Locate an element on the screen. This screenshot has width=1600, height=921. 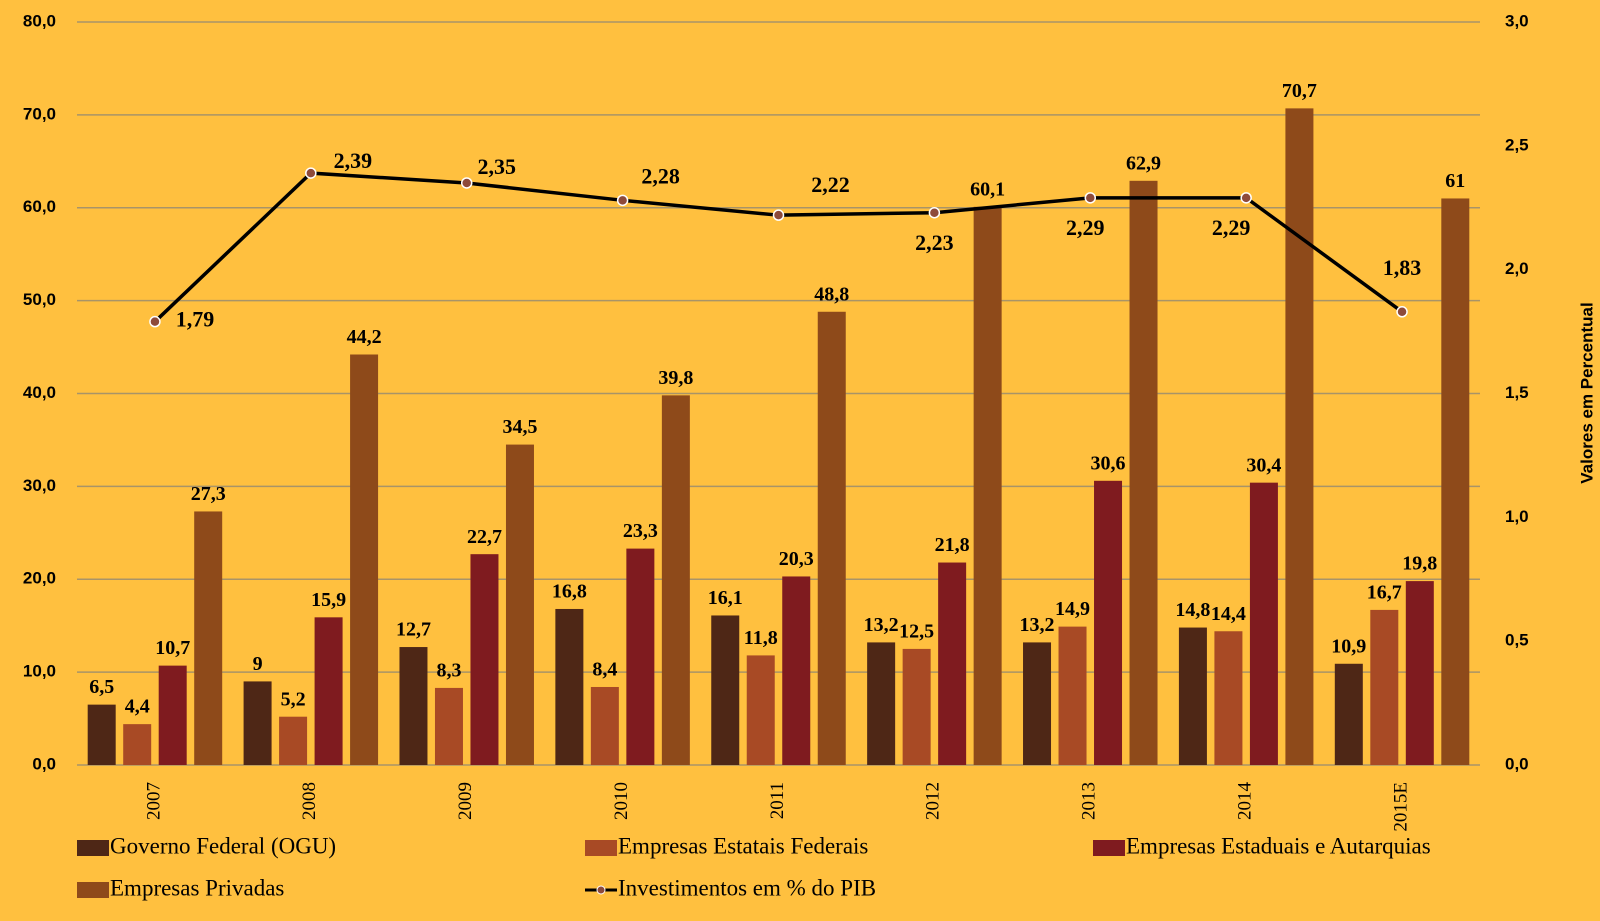
y2-tick-label: 0,0 is located at coordinates (1517, 763).